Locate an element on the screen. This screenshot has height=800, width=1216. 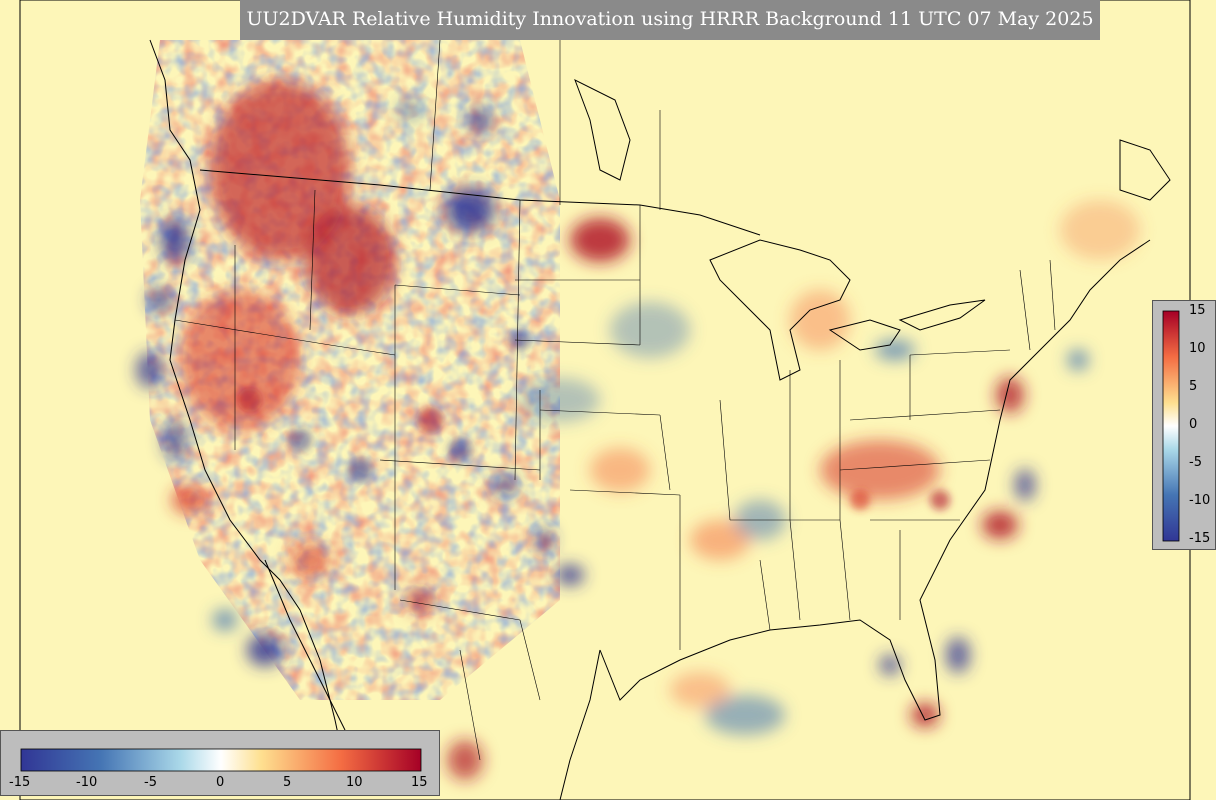
colorbar-bottom: -15 -10 -5 0 5 10 15 is located at coordinates (220, 763).